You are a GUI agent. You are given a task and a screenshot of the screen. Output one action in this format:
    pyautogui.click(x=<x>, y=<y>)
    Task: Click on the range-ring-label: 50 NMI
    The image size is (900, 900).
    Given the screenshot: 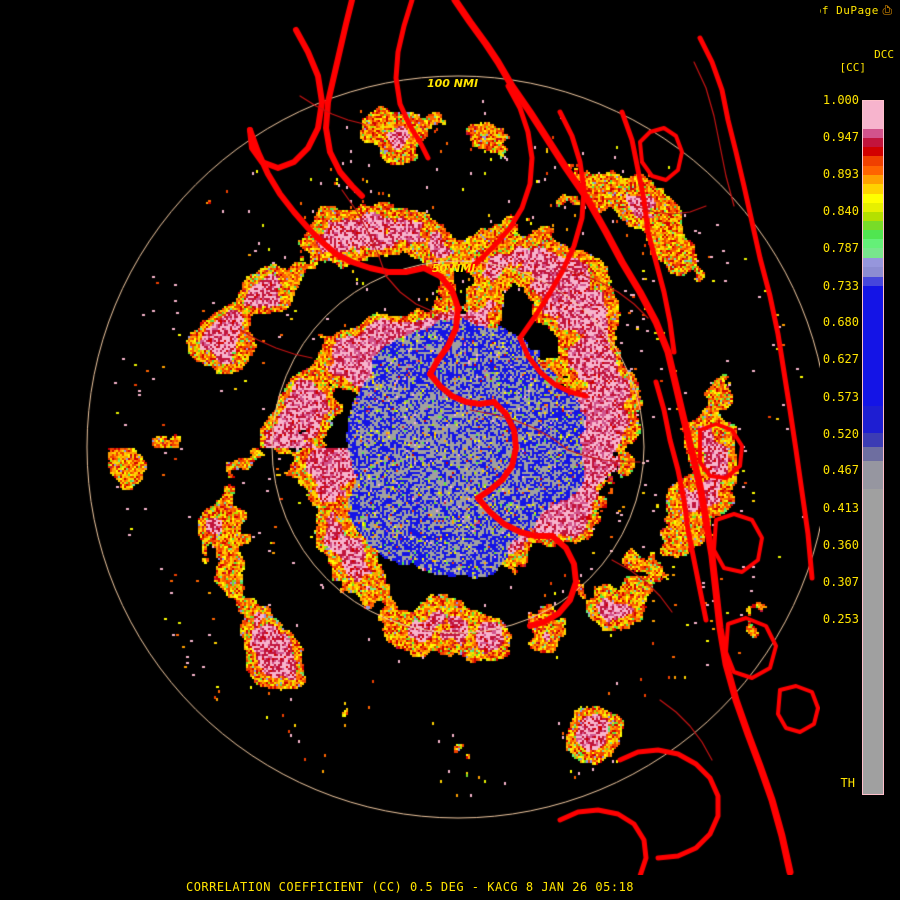 What is the action you would take?
    pyautogui.click(x=454, y=268)
    